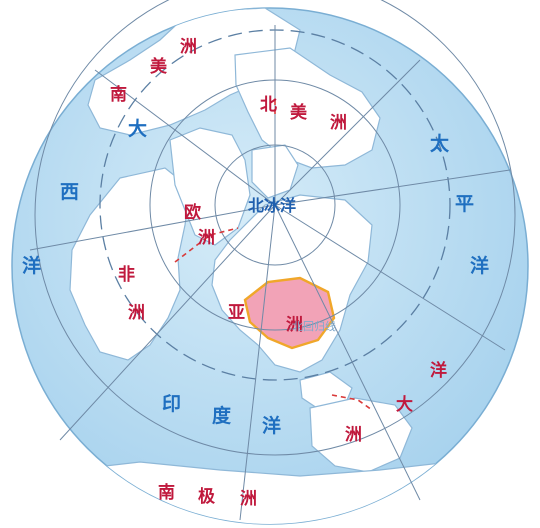 The width and height of the screenshot is (540, 528). Describe the element at coordinates (118, 94) in the screenshot. I see `label-south-america-char-1: 南` at that location.